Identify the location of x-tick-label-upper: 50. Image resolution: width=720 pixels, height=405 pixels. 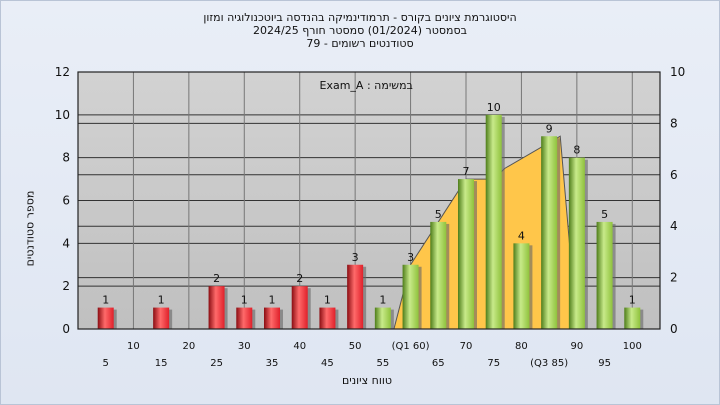
(355, 346).